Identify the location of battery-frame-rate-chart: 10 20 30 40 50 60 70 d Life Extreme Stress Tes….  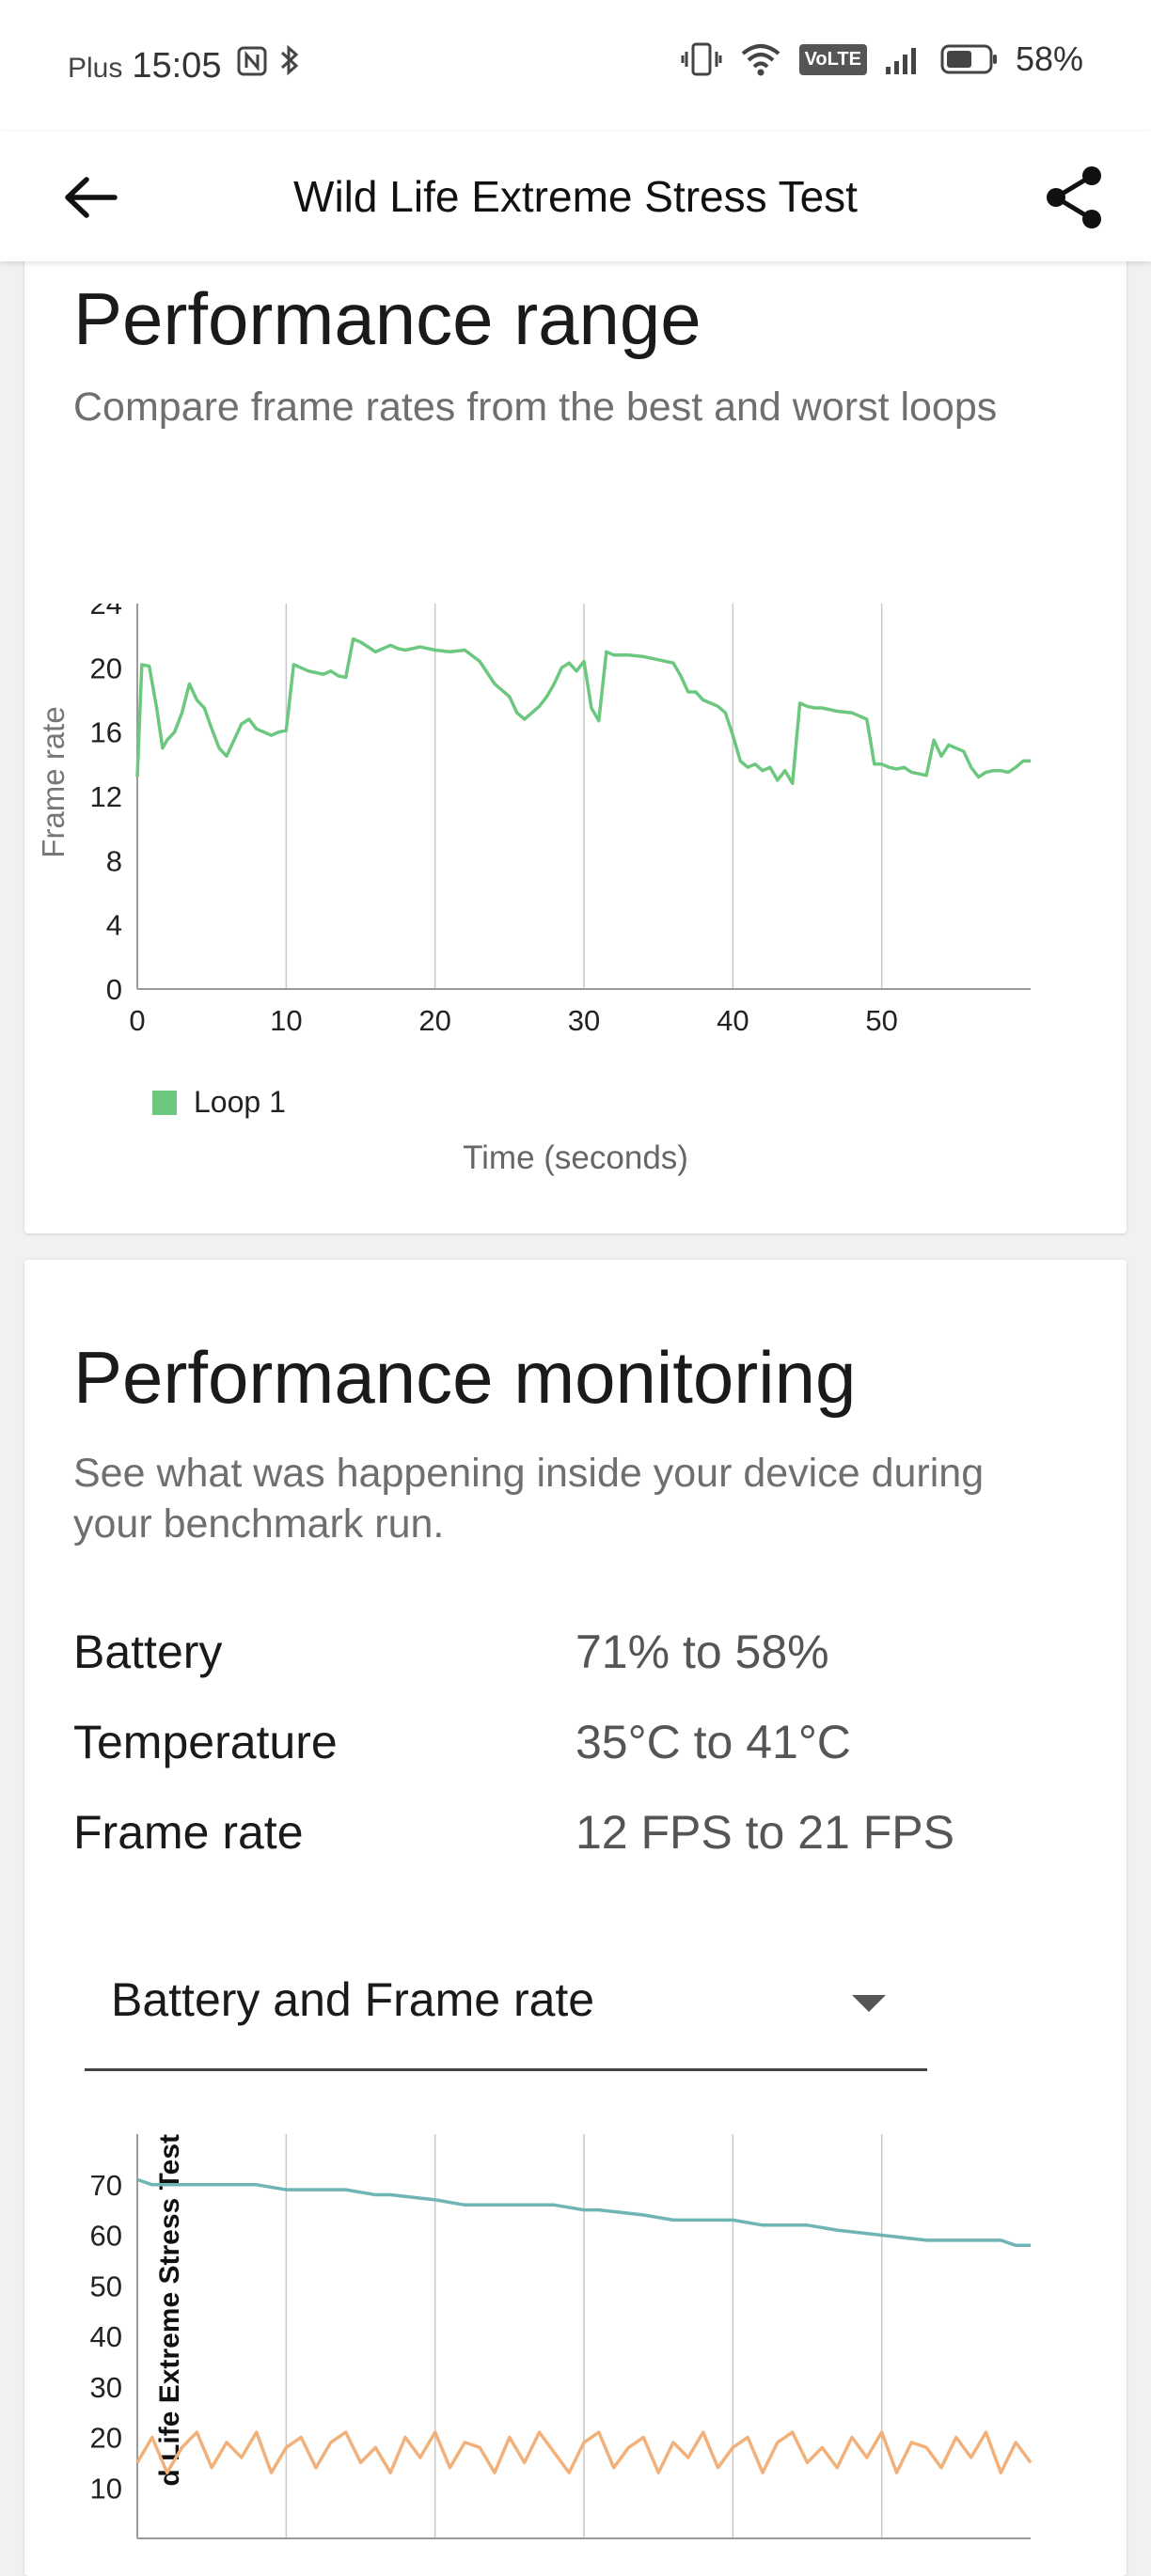
(561, 2337).